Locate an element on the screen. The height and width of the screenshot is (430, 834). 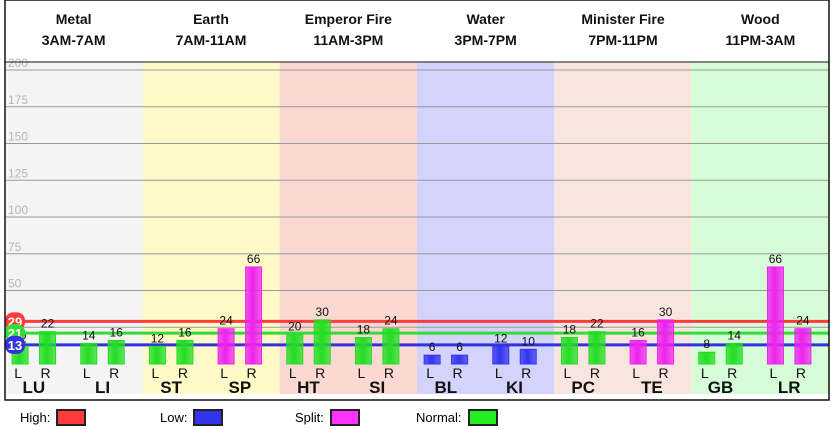
bar-si-l is located at coordinates (363, 351).